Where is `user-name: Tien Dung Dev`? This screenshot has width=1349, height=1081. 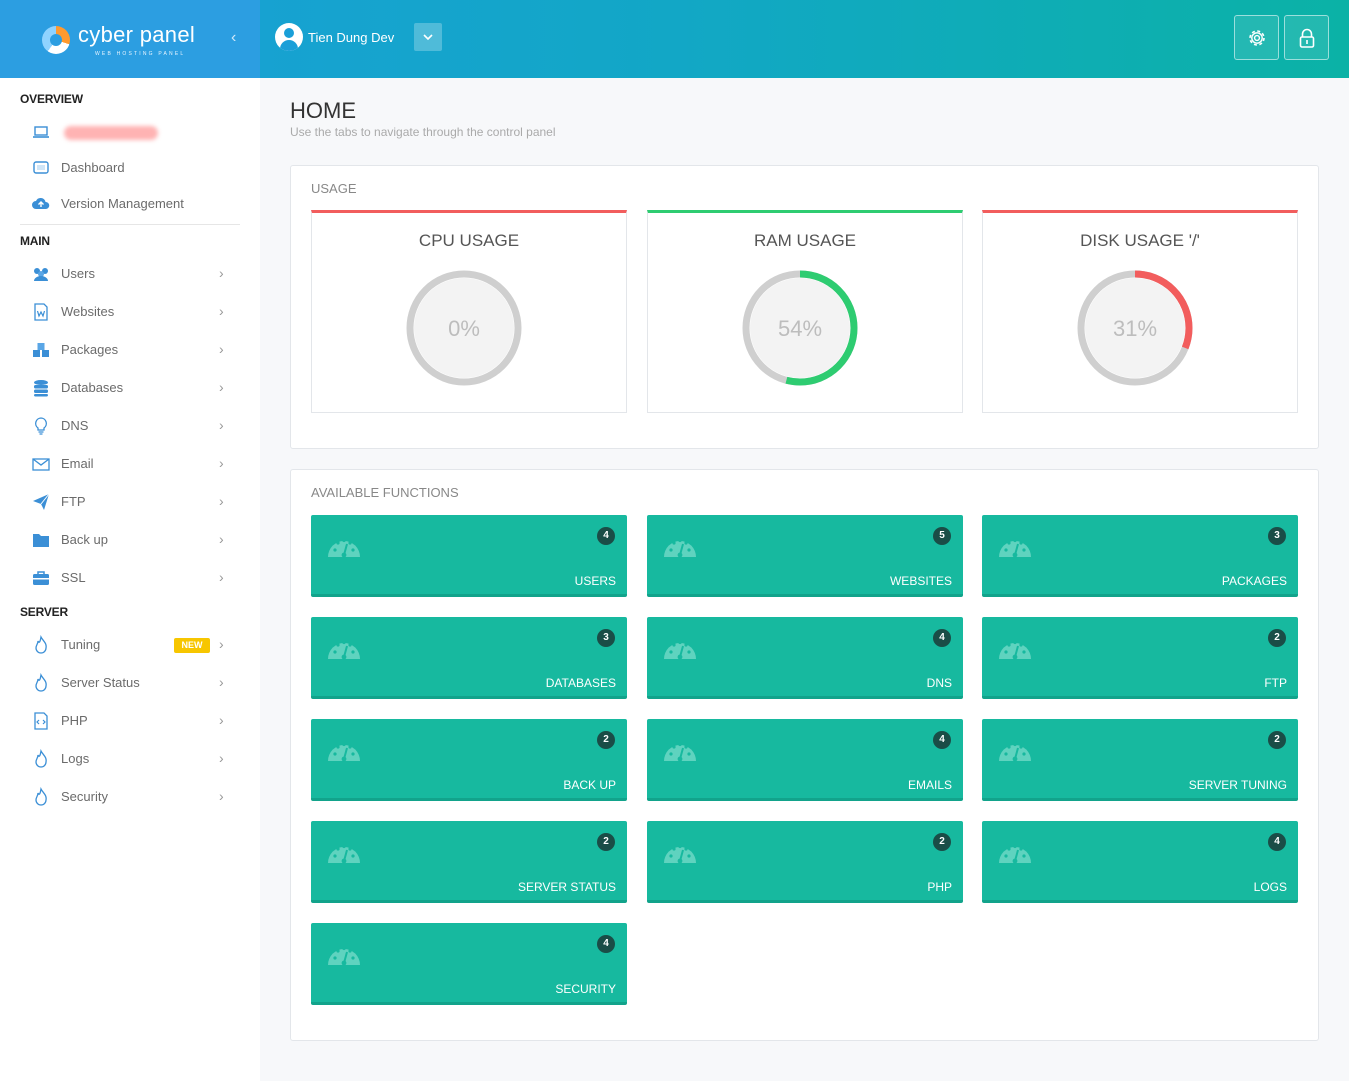
user-name: Tien Dung Dev is located at coordinates (351, 37).